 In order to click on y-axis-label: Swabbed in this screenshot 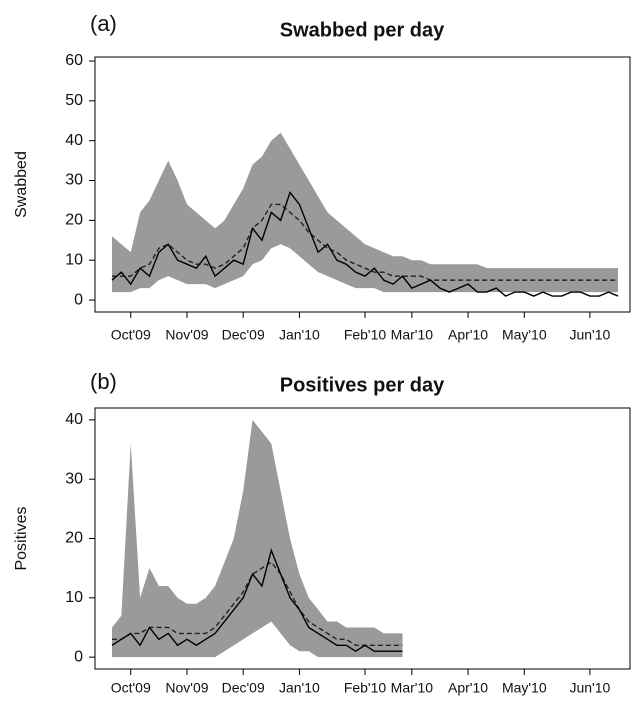, I will do `click(21, 184)`.